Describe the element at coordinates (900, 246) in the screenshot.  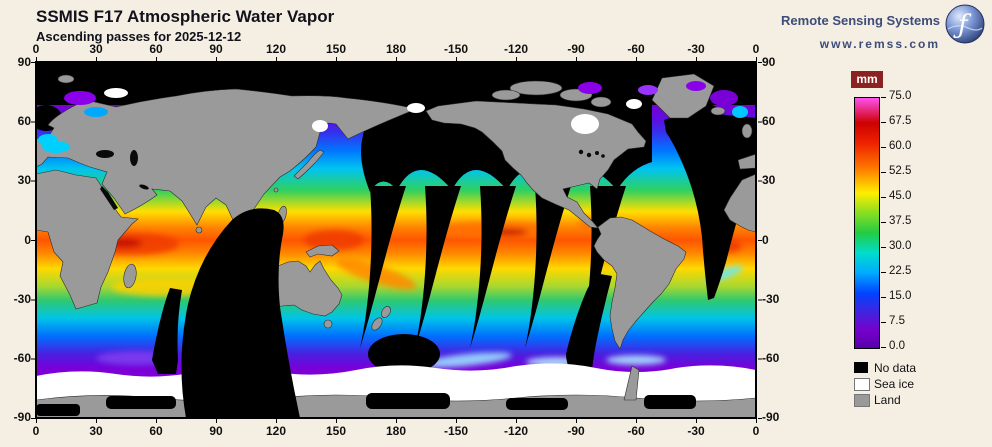
I see `colorbar-label: 30.0` at that location.